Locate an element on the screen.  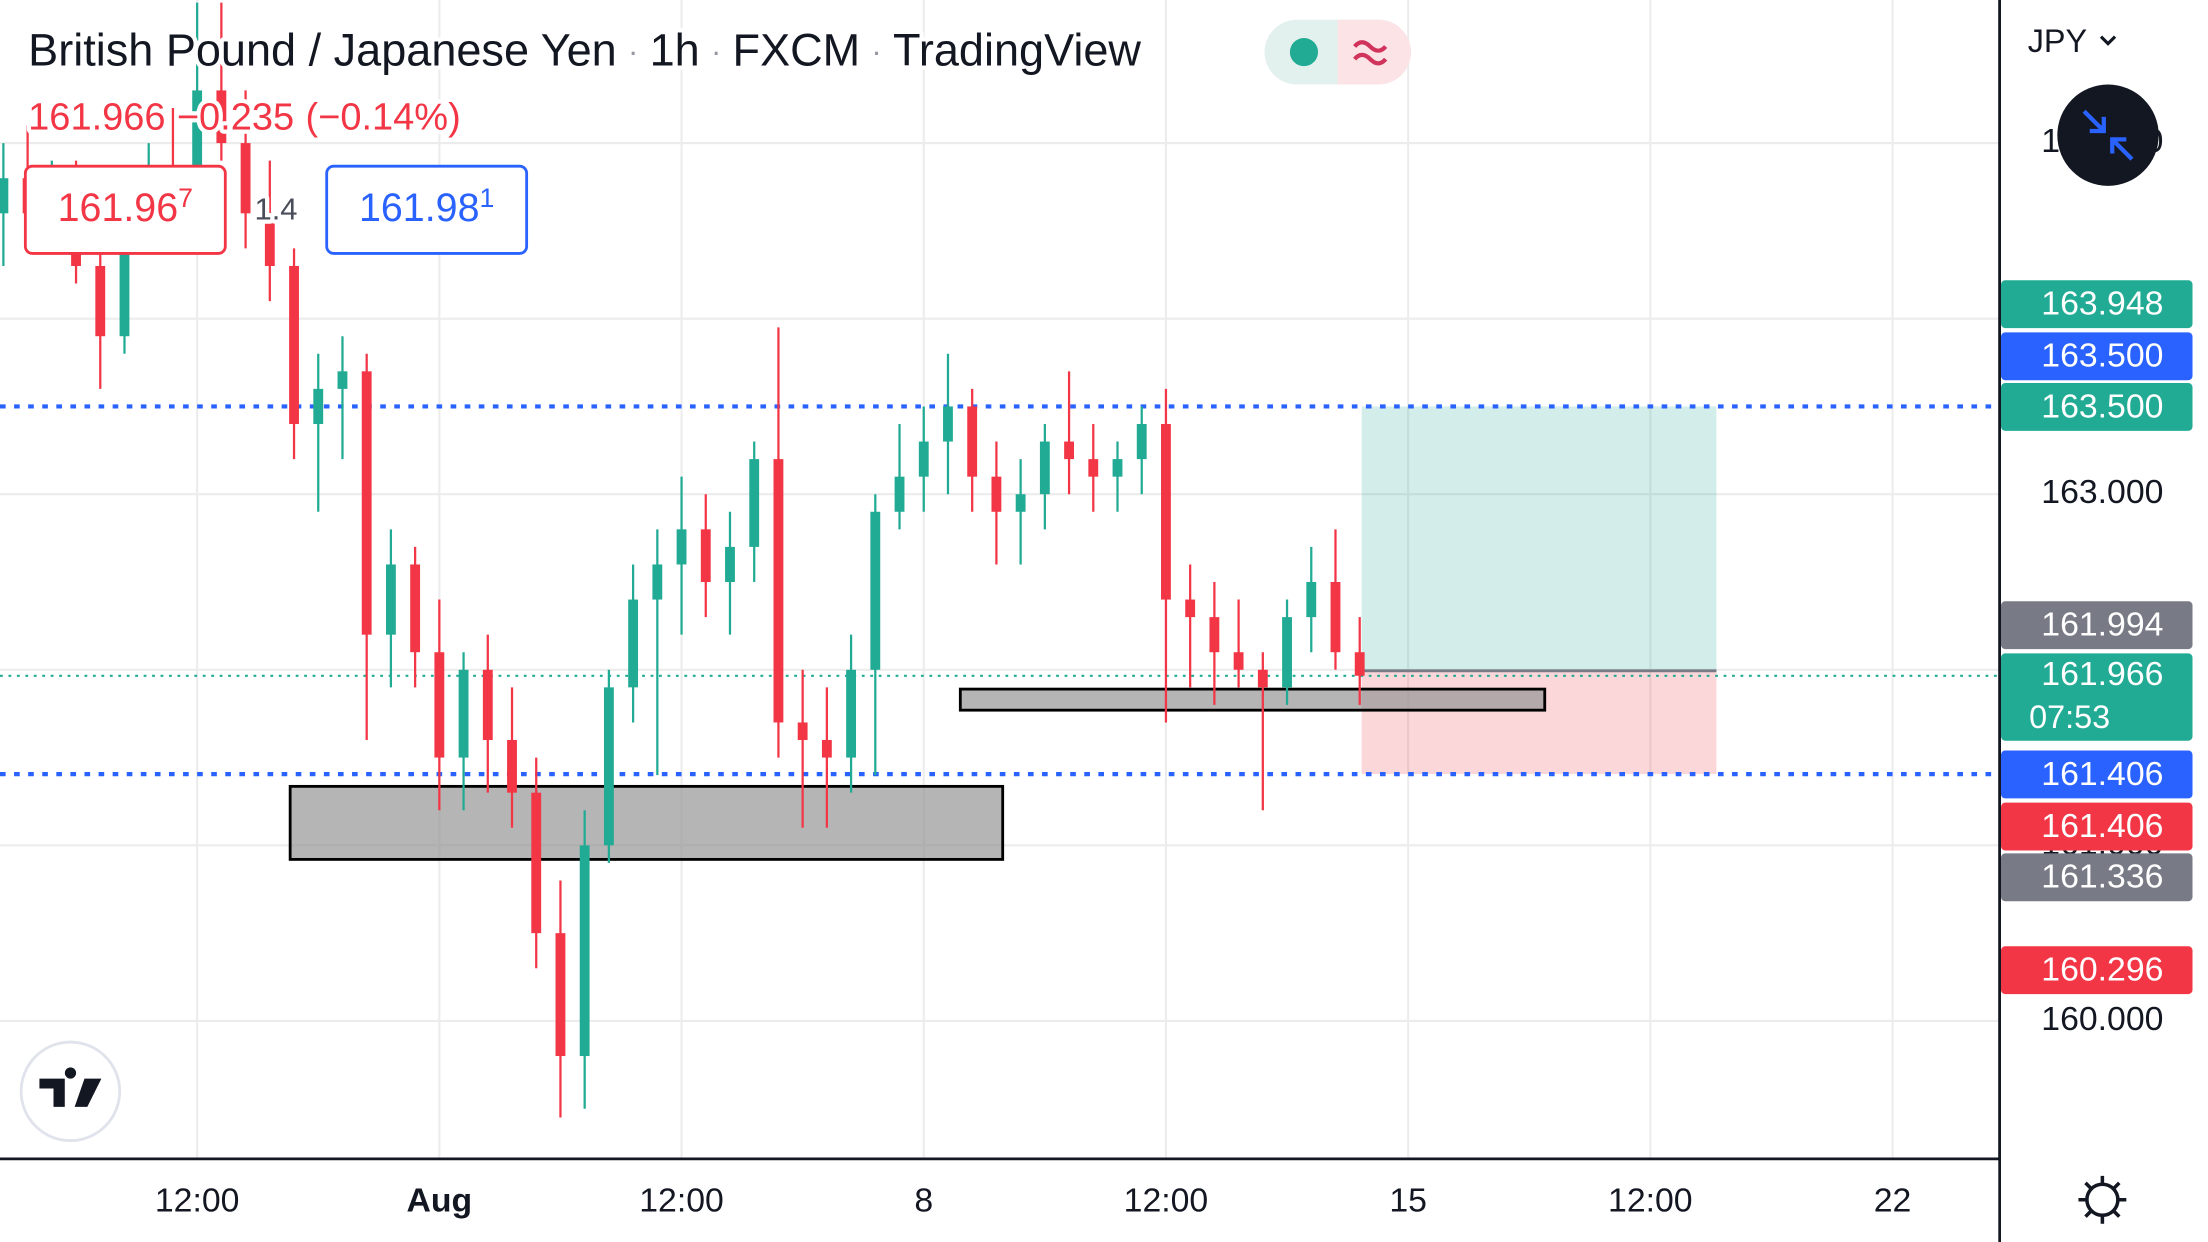
collapse-button is located at coordinates (2108, 135).